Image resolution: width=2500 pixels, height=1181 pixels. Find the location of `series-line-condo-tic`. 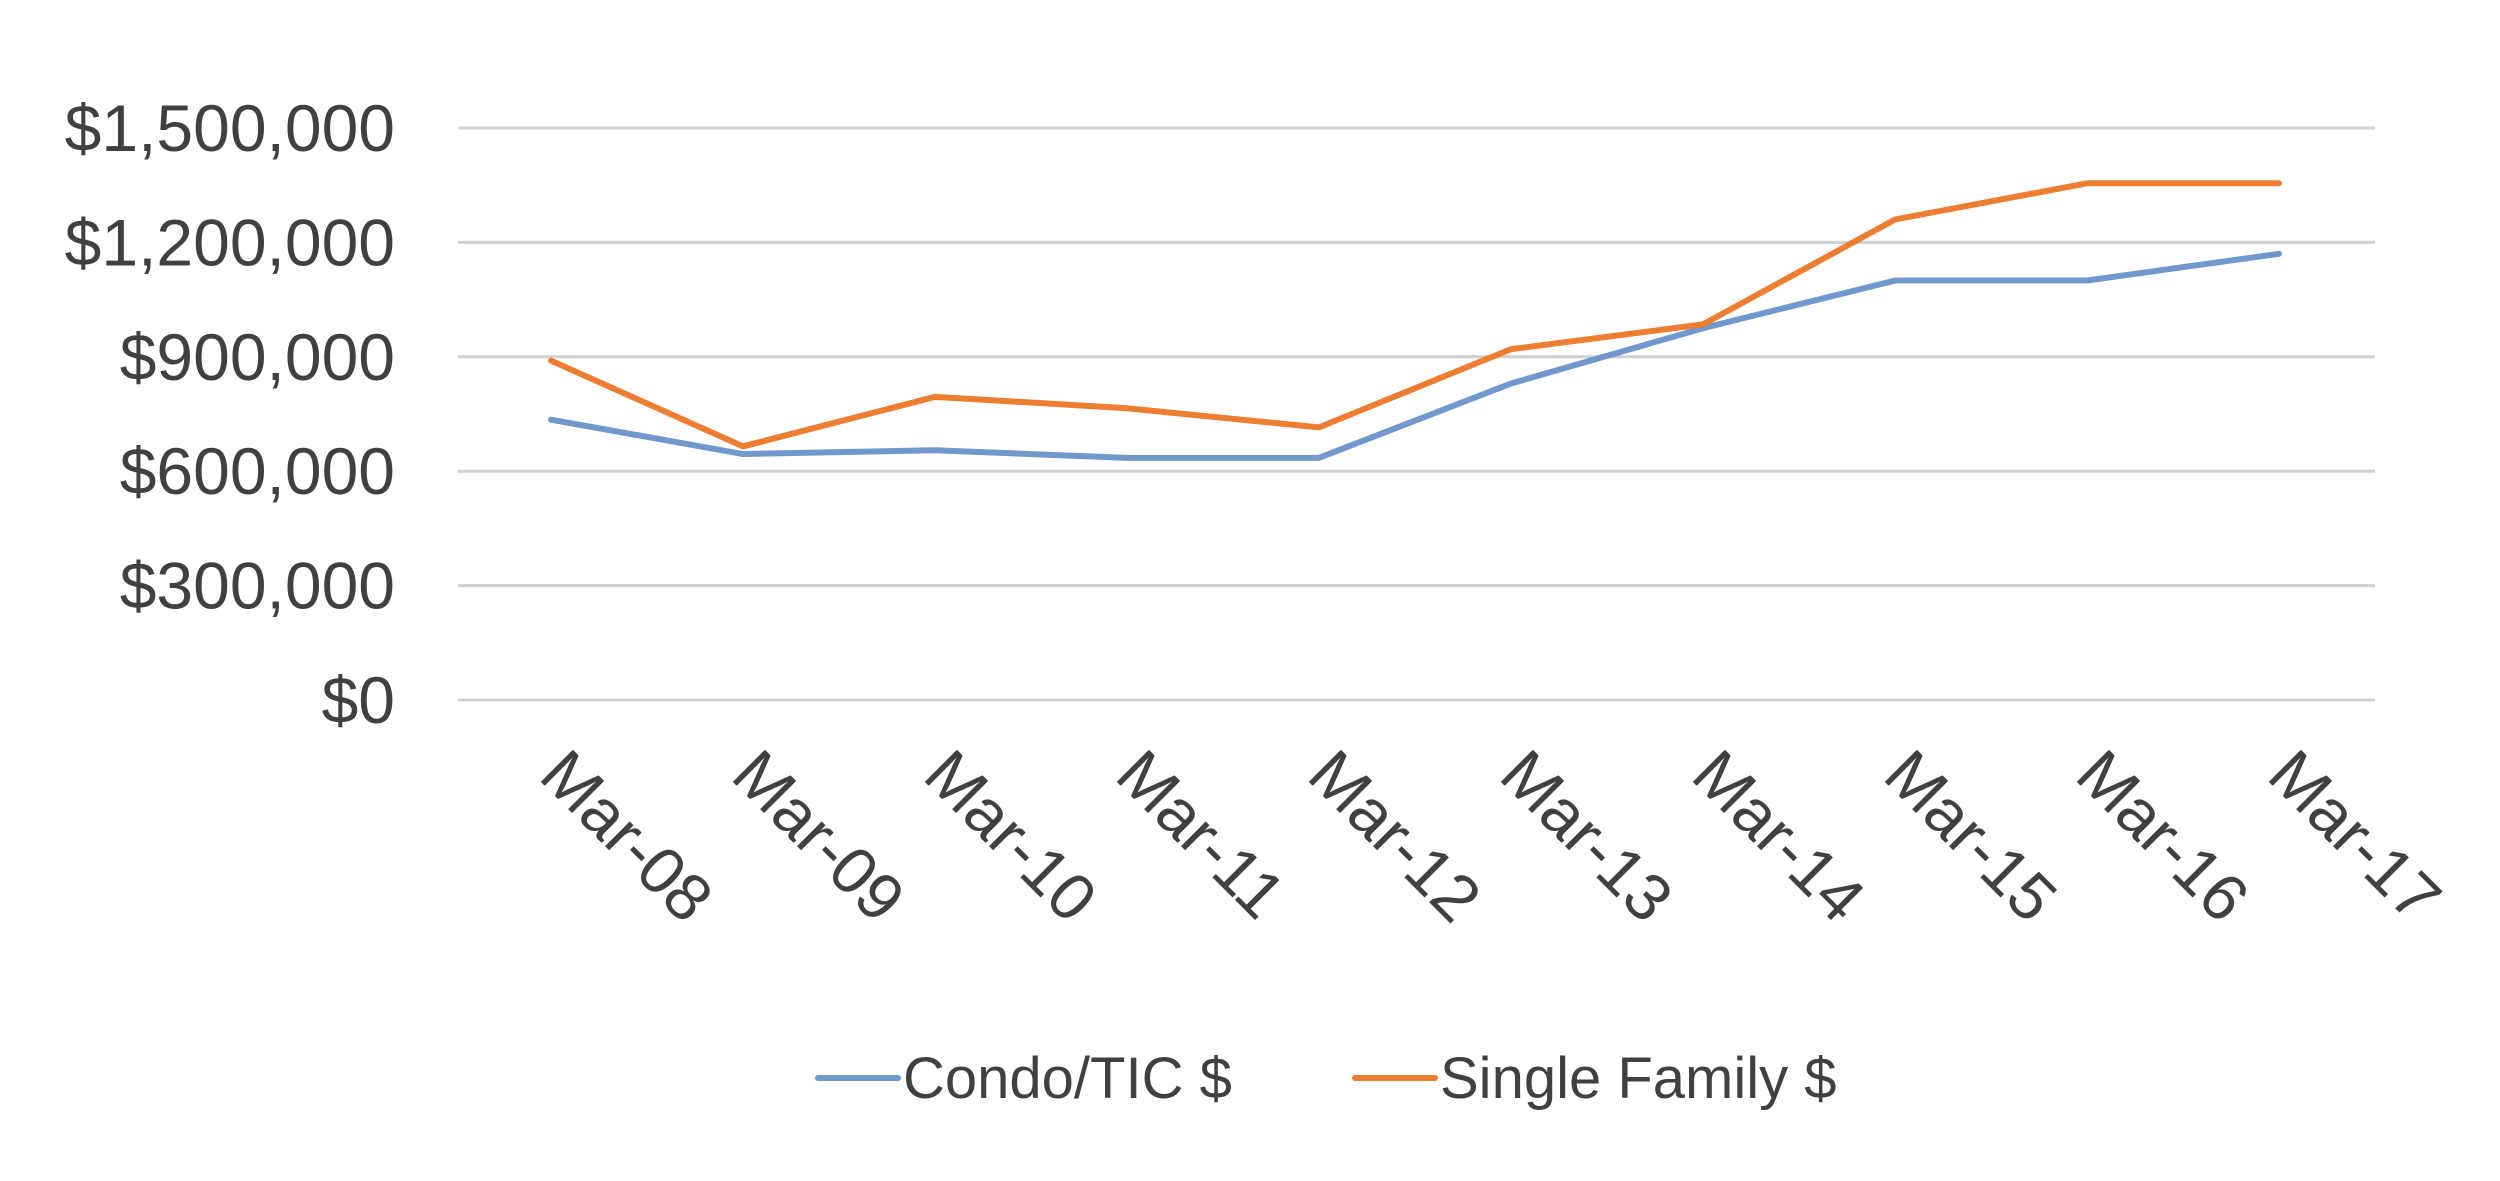

series-line-condo-tic is located at coordinates (1415, 355).